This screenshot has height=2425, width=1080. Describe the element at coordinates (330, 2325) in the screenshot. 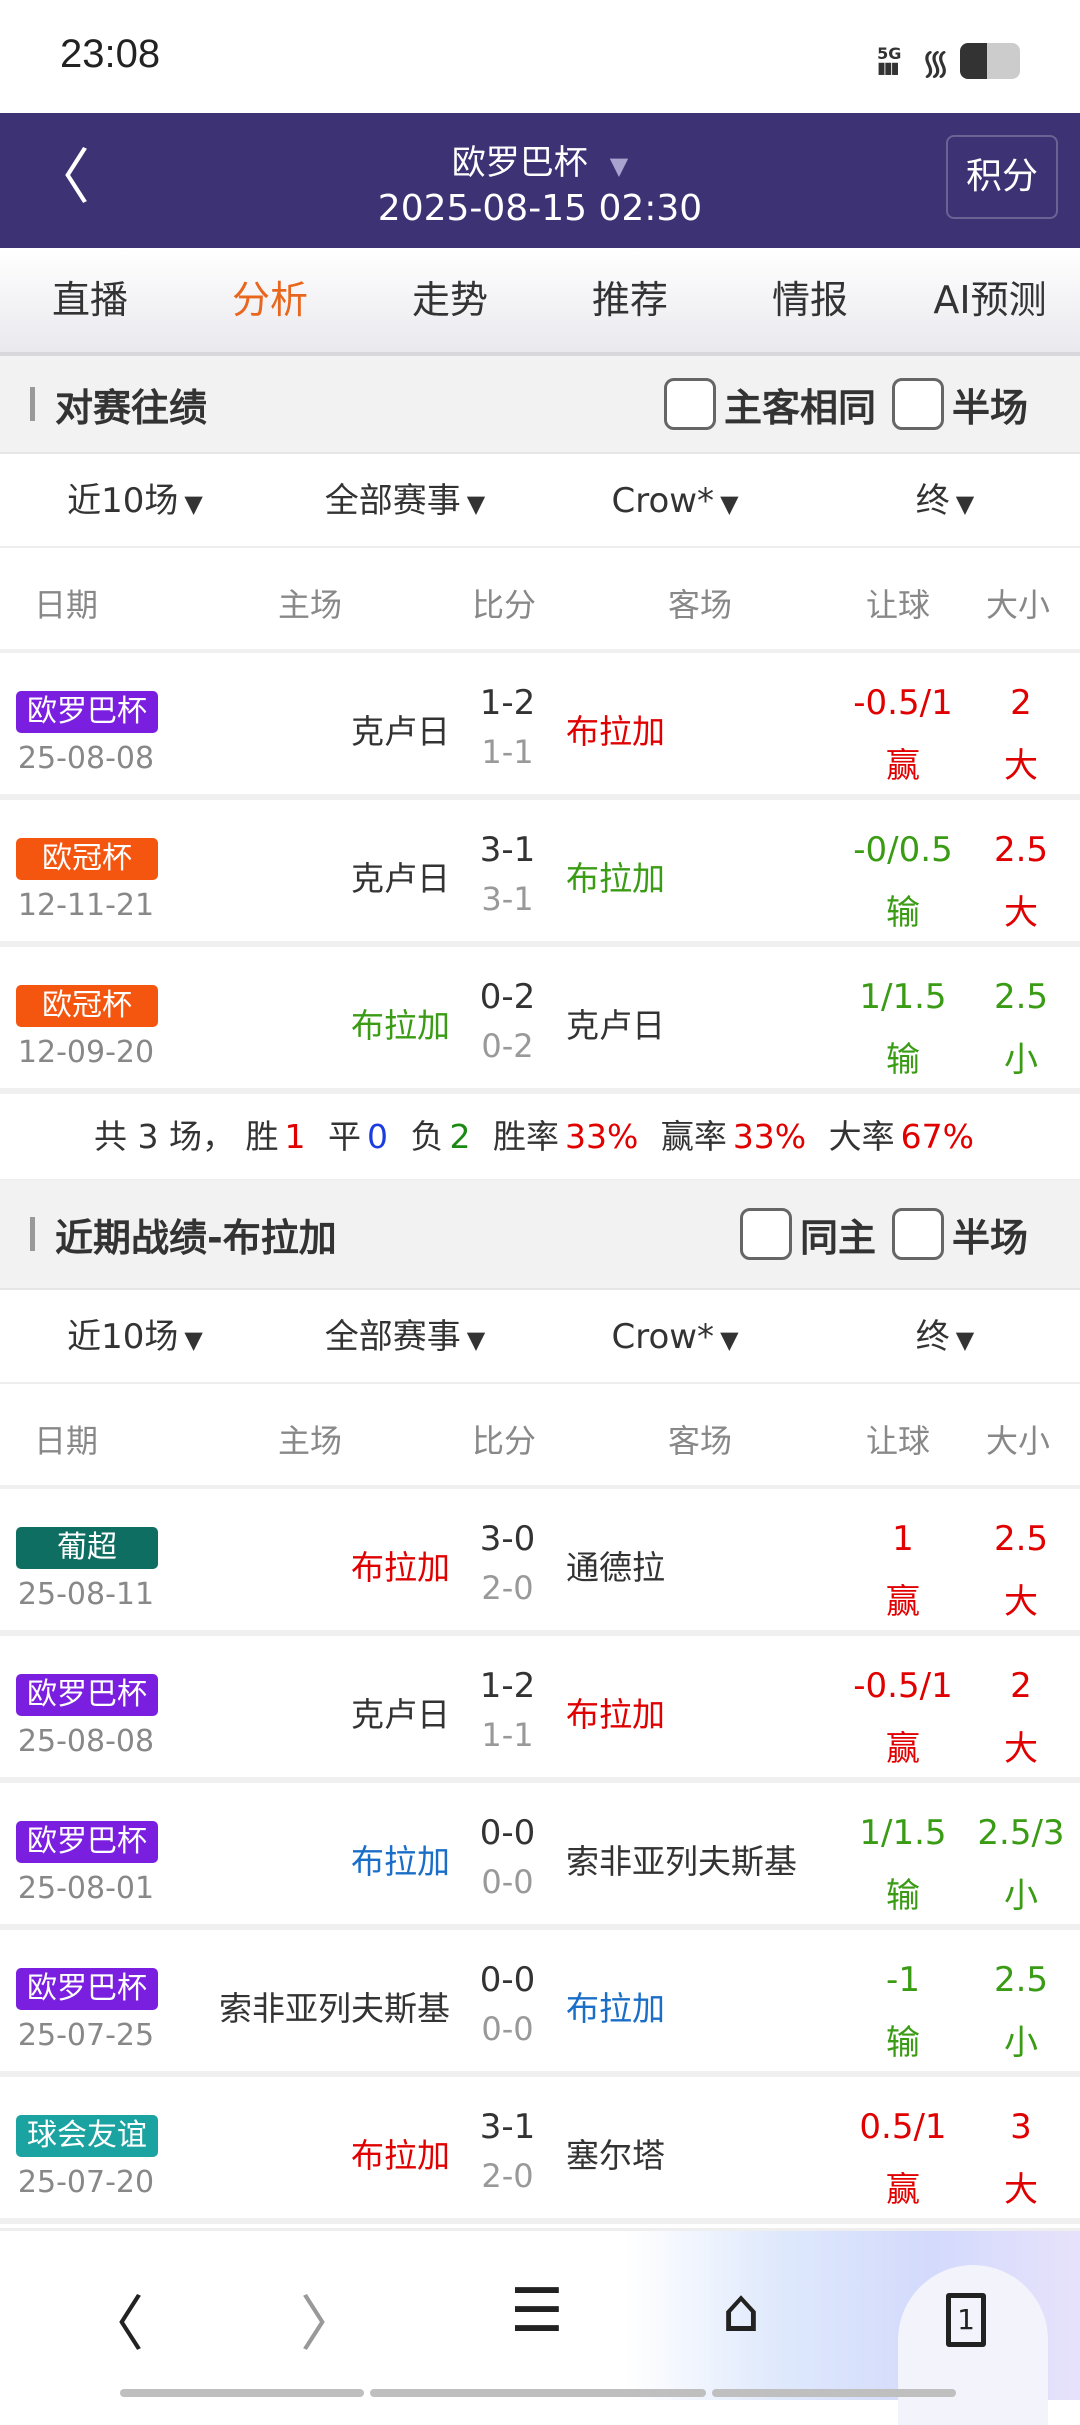

I see `browser-forward-icon: 〉` at that location.